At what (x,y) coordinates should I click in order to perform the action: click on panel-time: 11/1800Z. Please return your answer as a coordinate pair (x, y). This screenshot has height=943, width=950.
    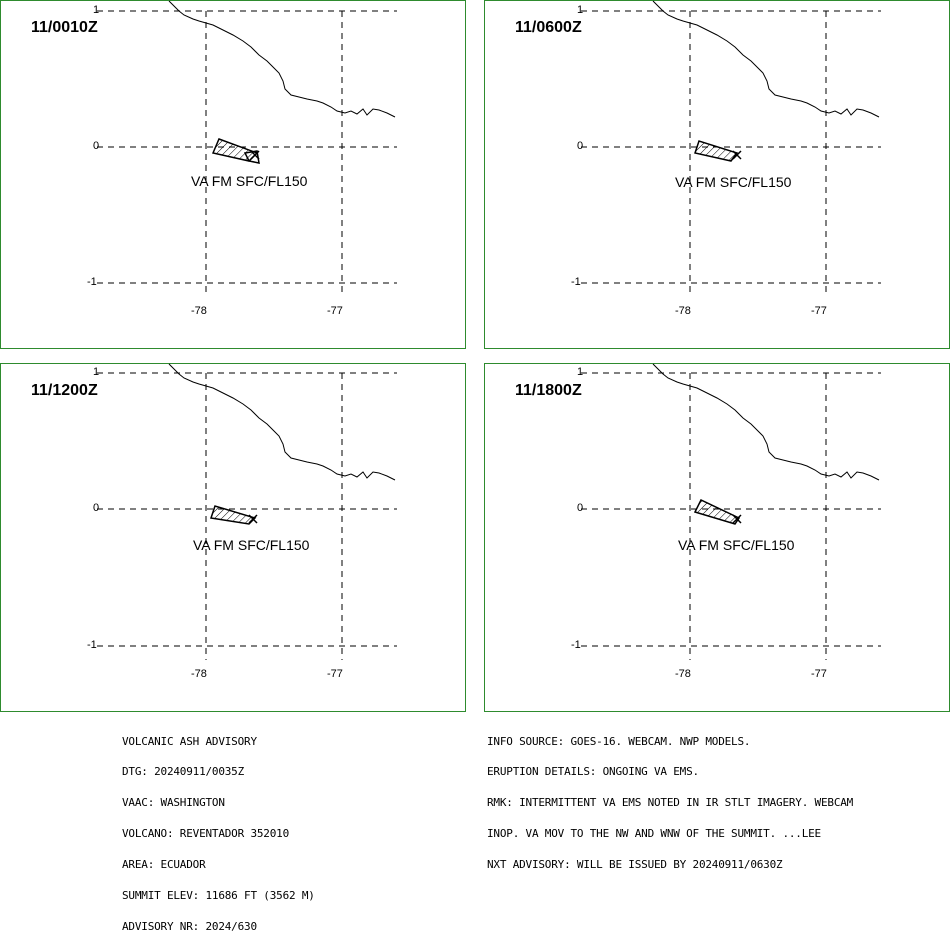
    Looking at the image, I should click on (548, 390).